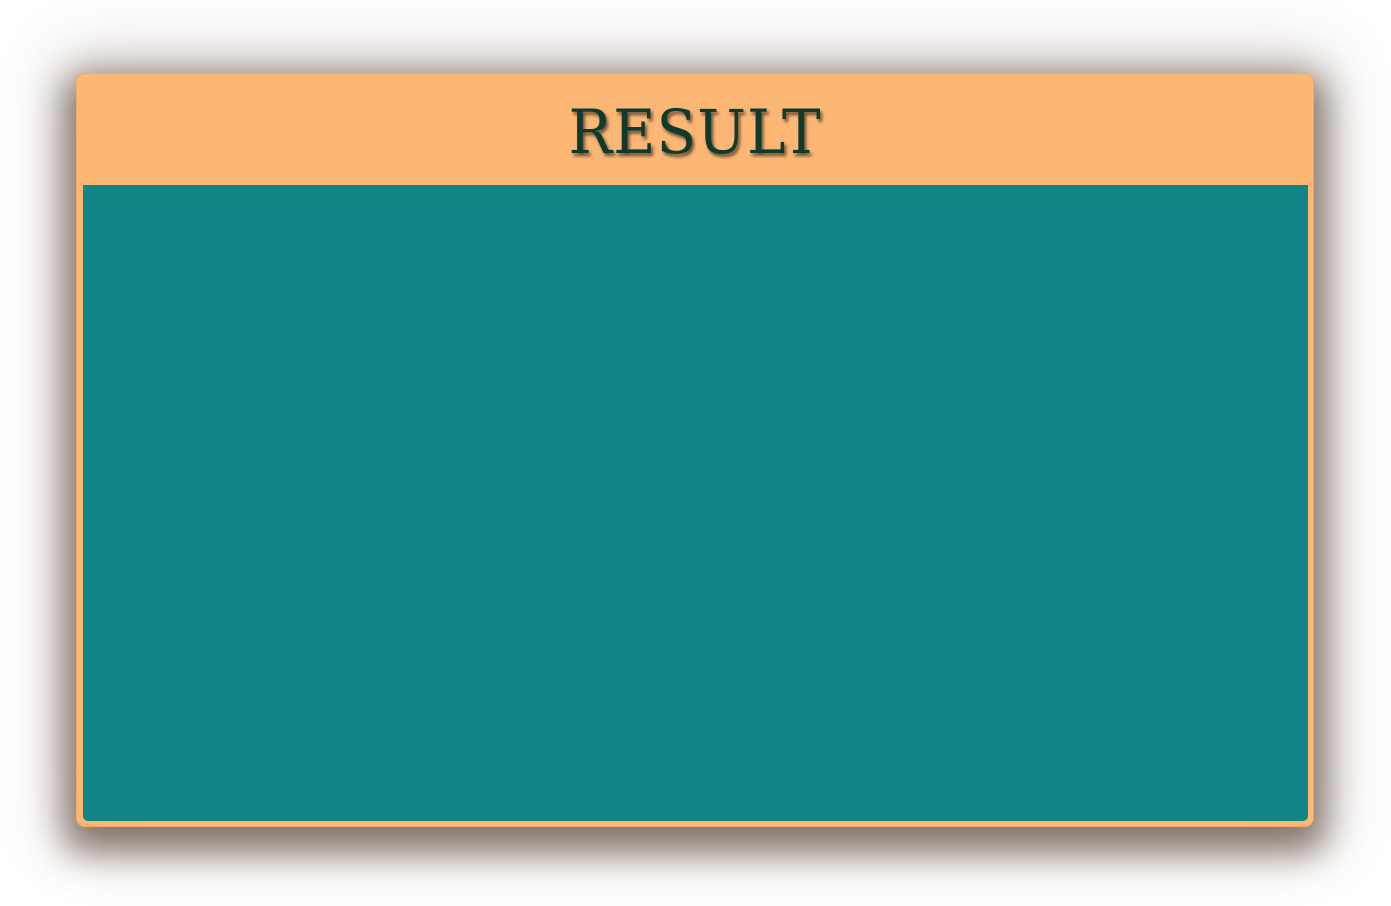 This screenshot has width=1391, height=906. I want to click on result-title: RESULT, so click(695, 132).